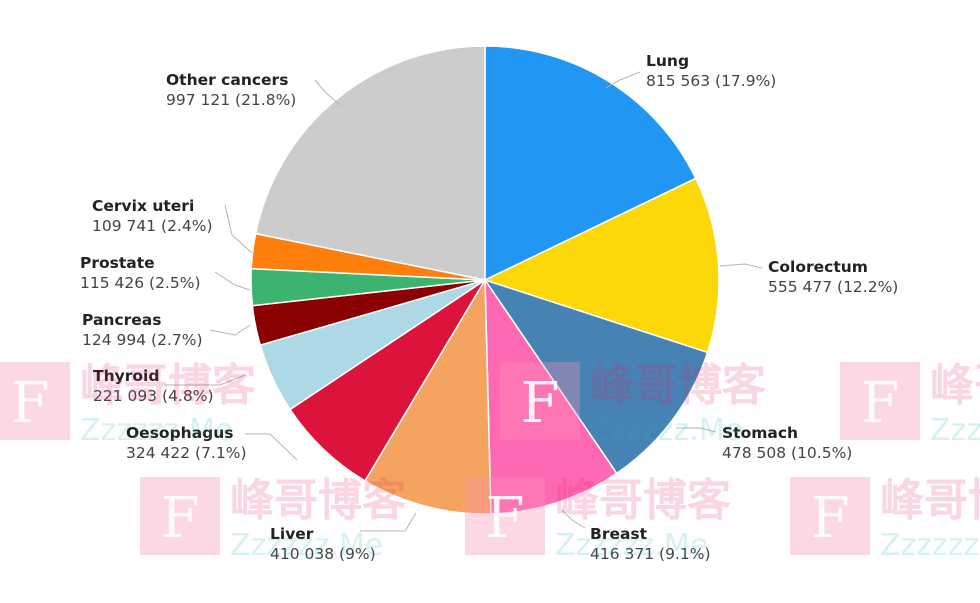  I want to click on slice-label-name: Other cancers, so click(227, 80).